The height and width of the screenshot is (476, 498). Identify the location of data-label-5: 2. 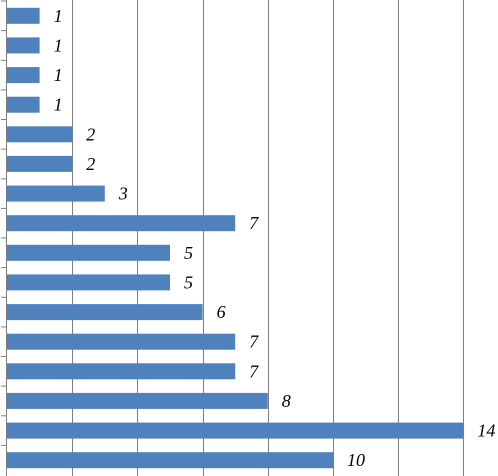
(90, 134).